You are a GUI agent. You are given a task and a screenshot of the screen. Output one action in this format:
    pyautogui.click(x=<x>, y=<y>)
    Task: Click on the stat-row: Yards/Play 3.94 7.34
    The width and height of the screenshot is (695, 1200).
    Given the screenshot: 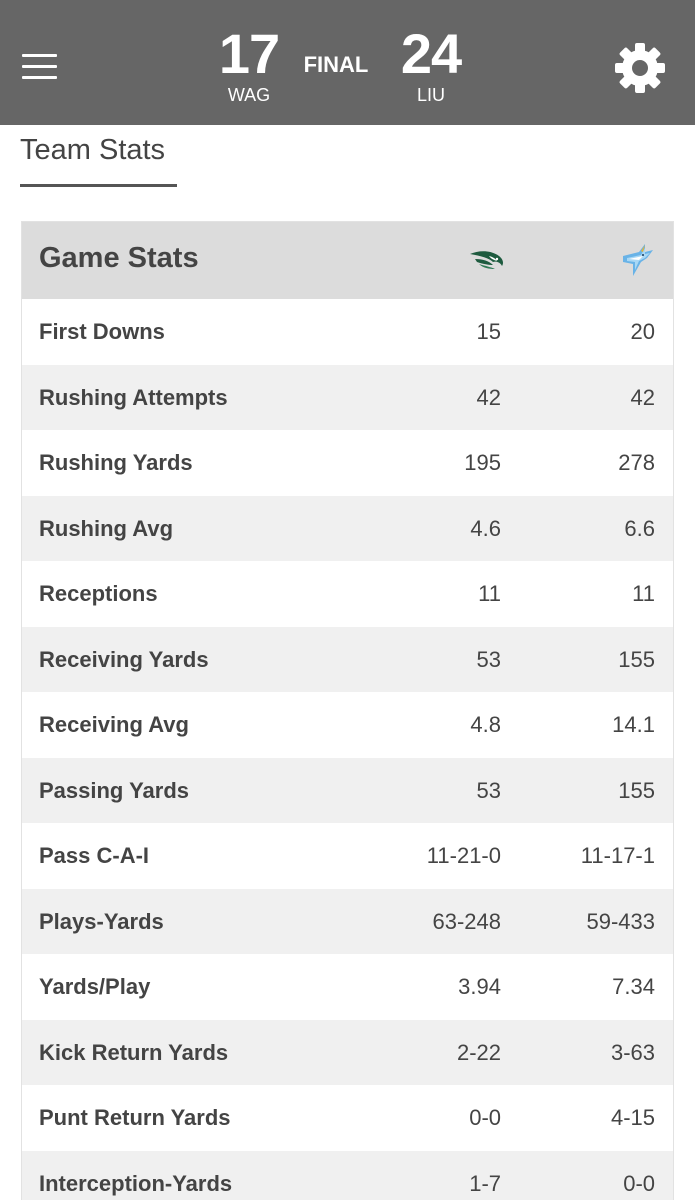 What is the action you would take?
    pyautogui.click(x=347, y=987)
    